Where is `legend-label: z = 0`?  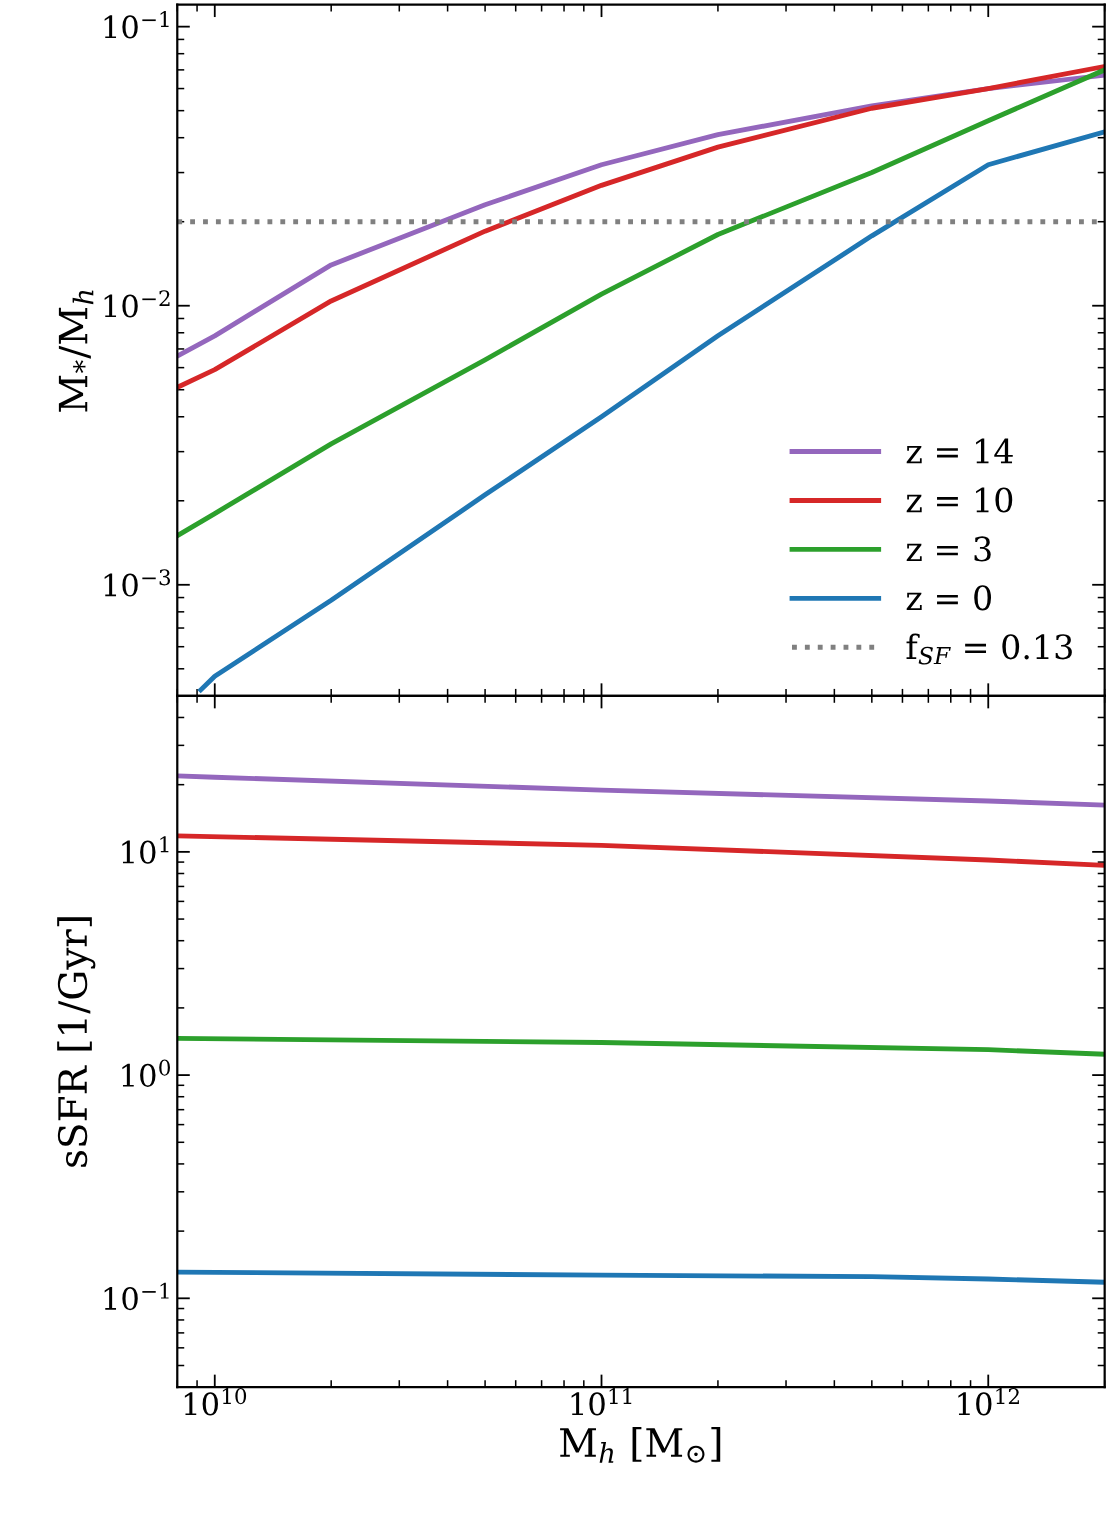 legend-label: z = 0 is located at coordinates (949, 598).